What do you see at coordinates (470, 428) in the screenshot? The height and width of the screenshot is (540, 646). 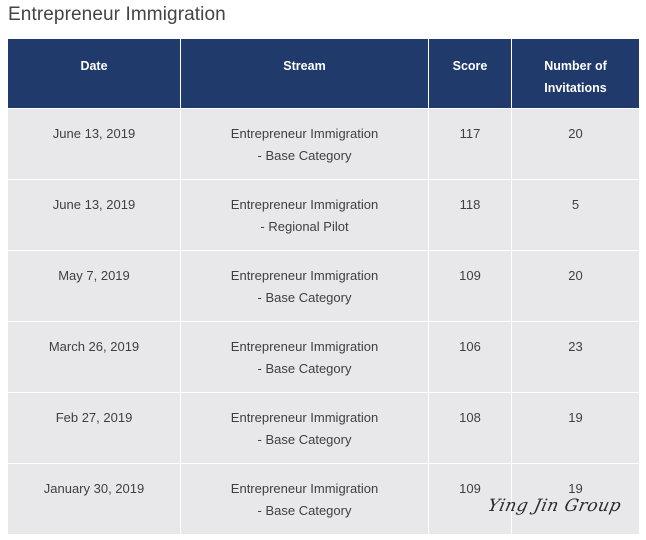 I see `cell-score: 108` at bounding box center [470, 428].